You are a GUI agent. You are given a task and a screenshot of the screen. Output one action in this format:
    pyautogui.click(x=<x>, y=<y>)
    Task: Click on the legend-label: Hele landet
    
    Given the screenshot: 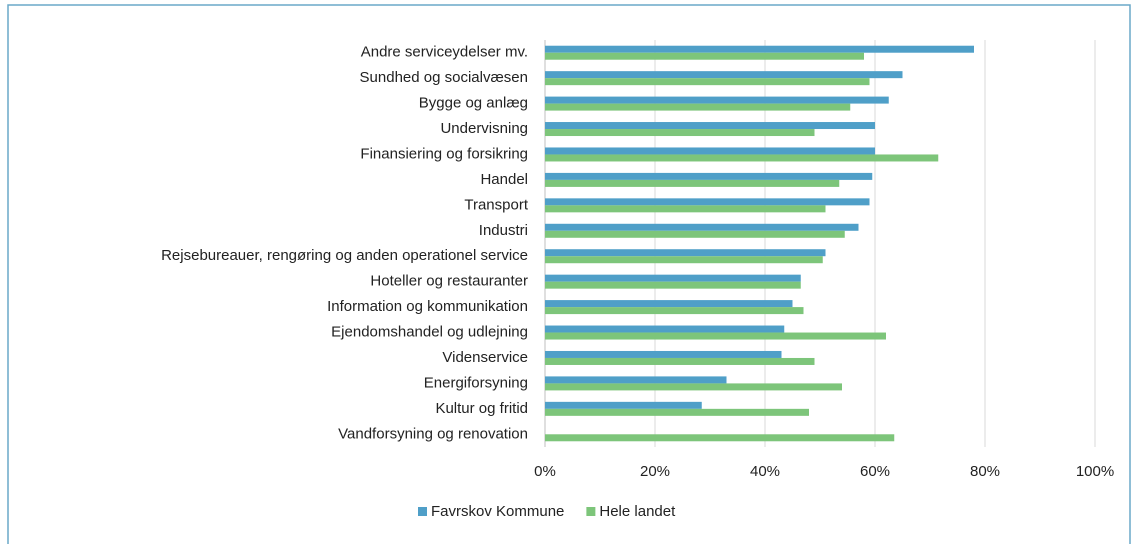 What is the action you would take?
    pyautogui.click(x=637, y=511)
    